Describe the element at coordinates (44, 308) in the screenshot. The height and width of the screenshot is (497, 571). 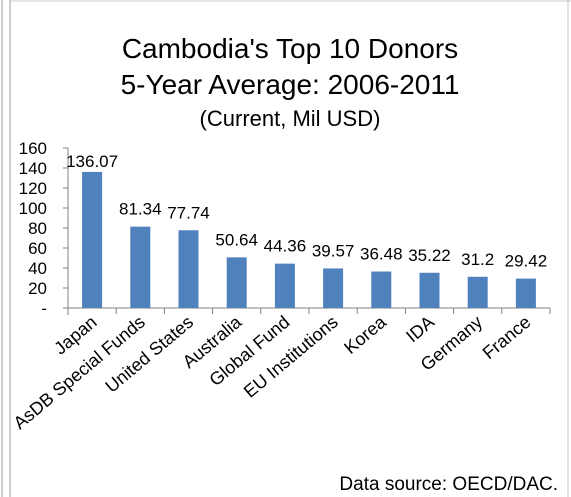
I see `y-tick-label: -` at that location.